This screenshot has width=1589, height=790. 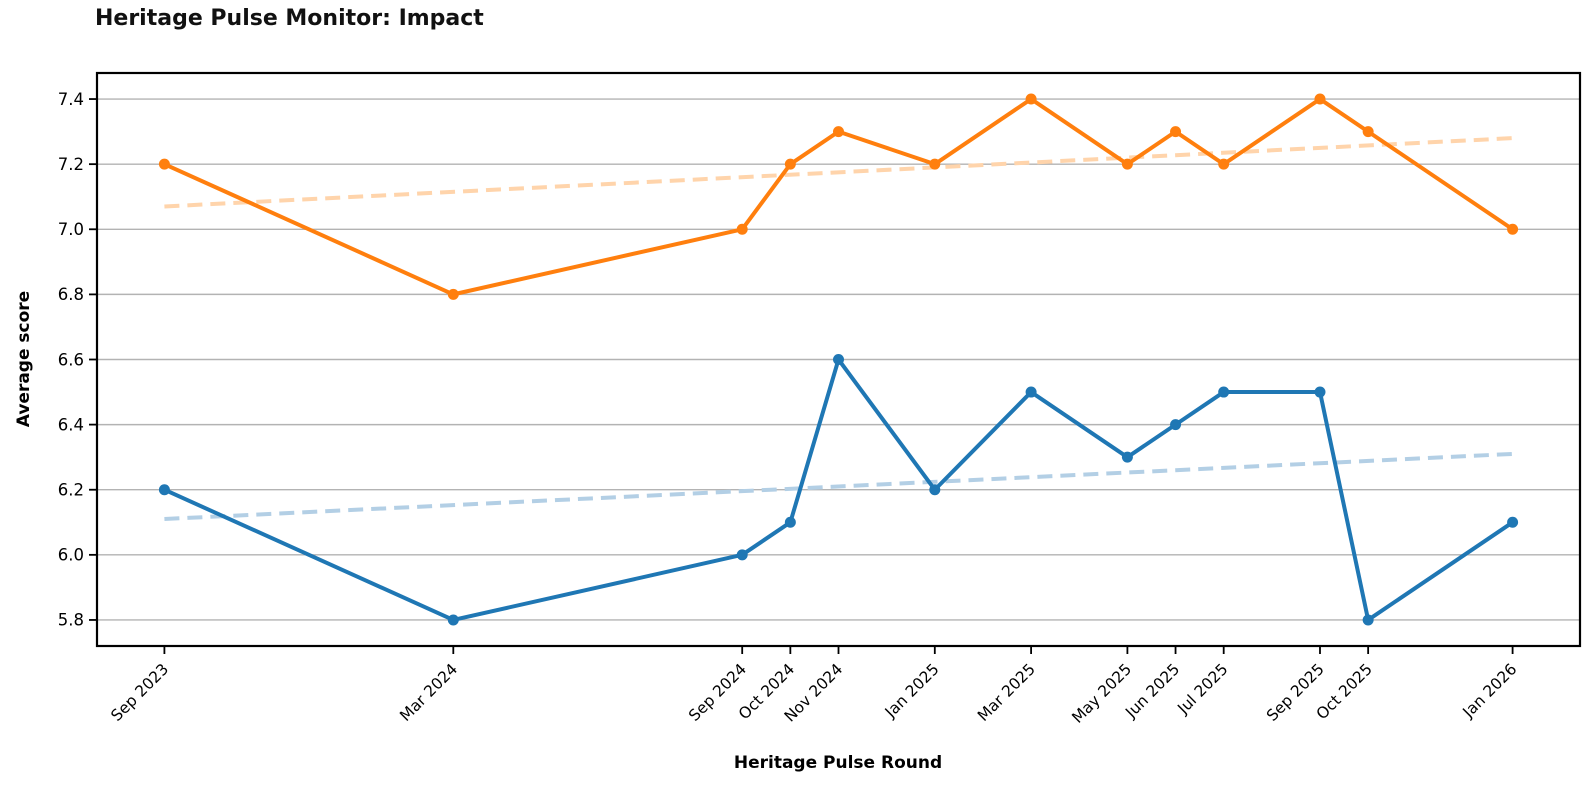 What do you see at coordinates (1006, 692) in the screenshot?
I see `x-tick-label: Mar 2025` at bounding box center [1006, 692].